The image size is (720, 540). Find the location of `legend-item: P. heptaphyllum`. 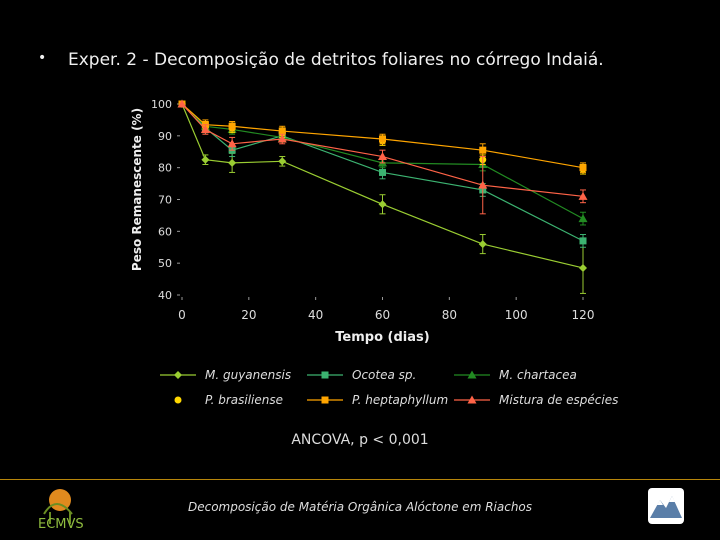

legend-item: P. heptaphyllum is located at coordinates (377, 400).